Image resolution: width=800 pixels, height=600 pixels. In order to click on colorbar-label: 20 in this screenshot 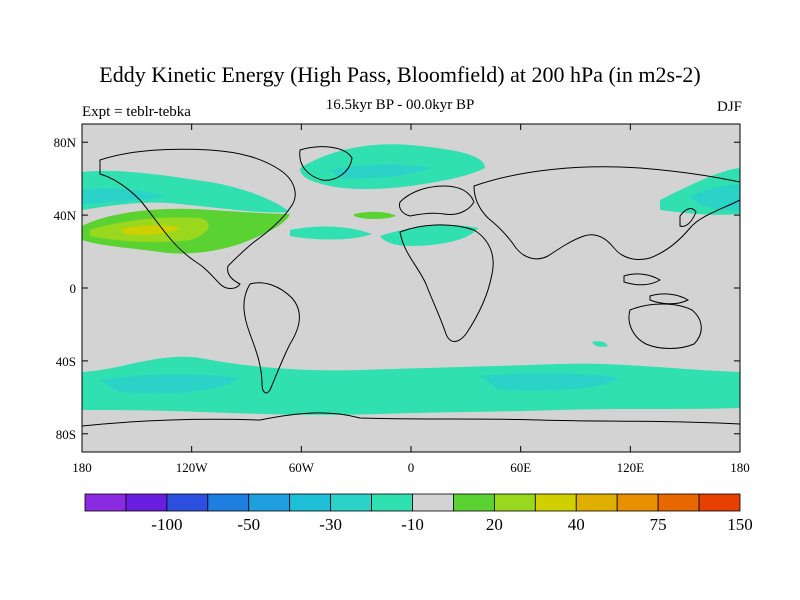, I will do `click(494, 524)`.